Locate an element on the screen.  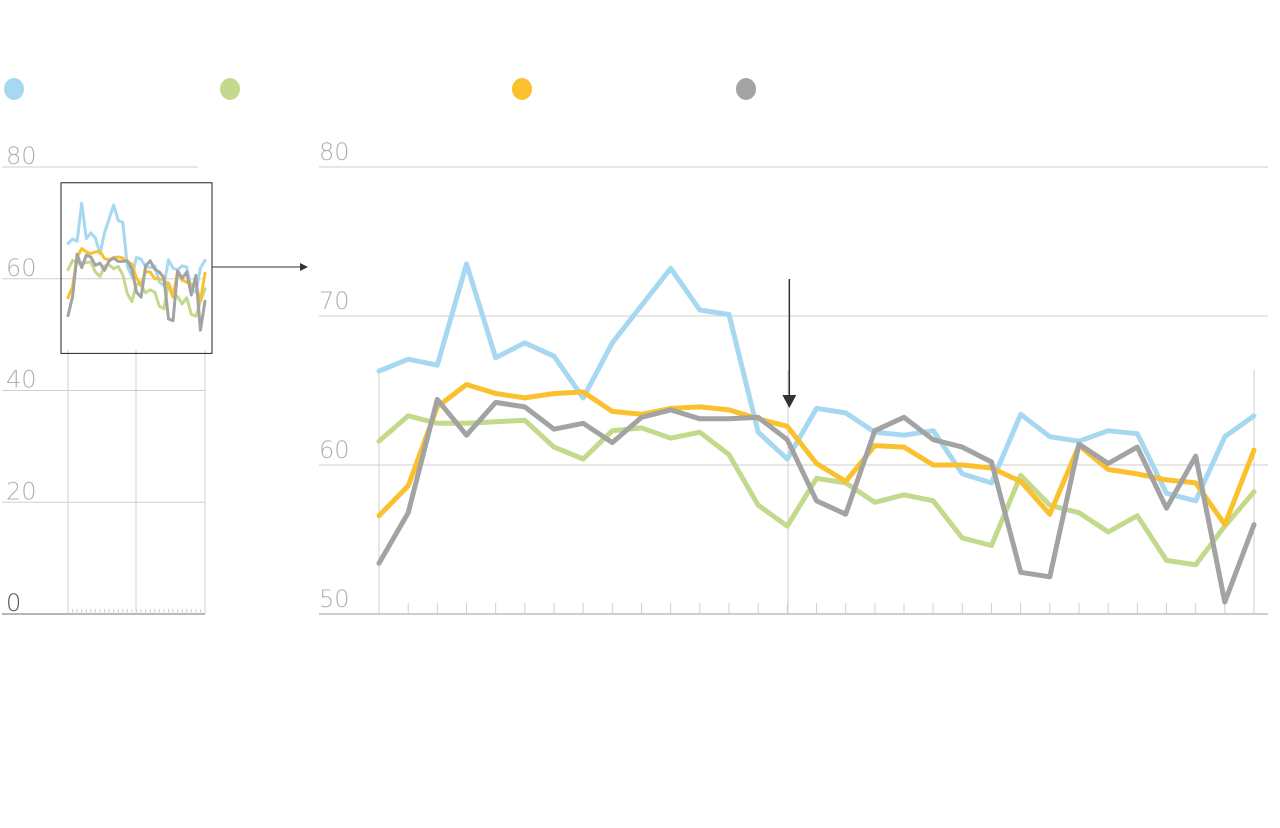
annotation-arrowhead is located at coordinates (789, 401).